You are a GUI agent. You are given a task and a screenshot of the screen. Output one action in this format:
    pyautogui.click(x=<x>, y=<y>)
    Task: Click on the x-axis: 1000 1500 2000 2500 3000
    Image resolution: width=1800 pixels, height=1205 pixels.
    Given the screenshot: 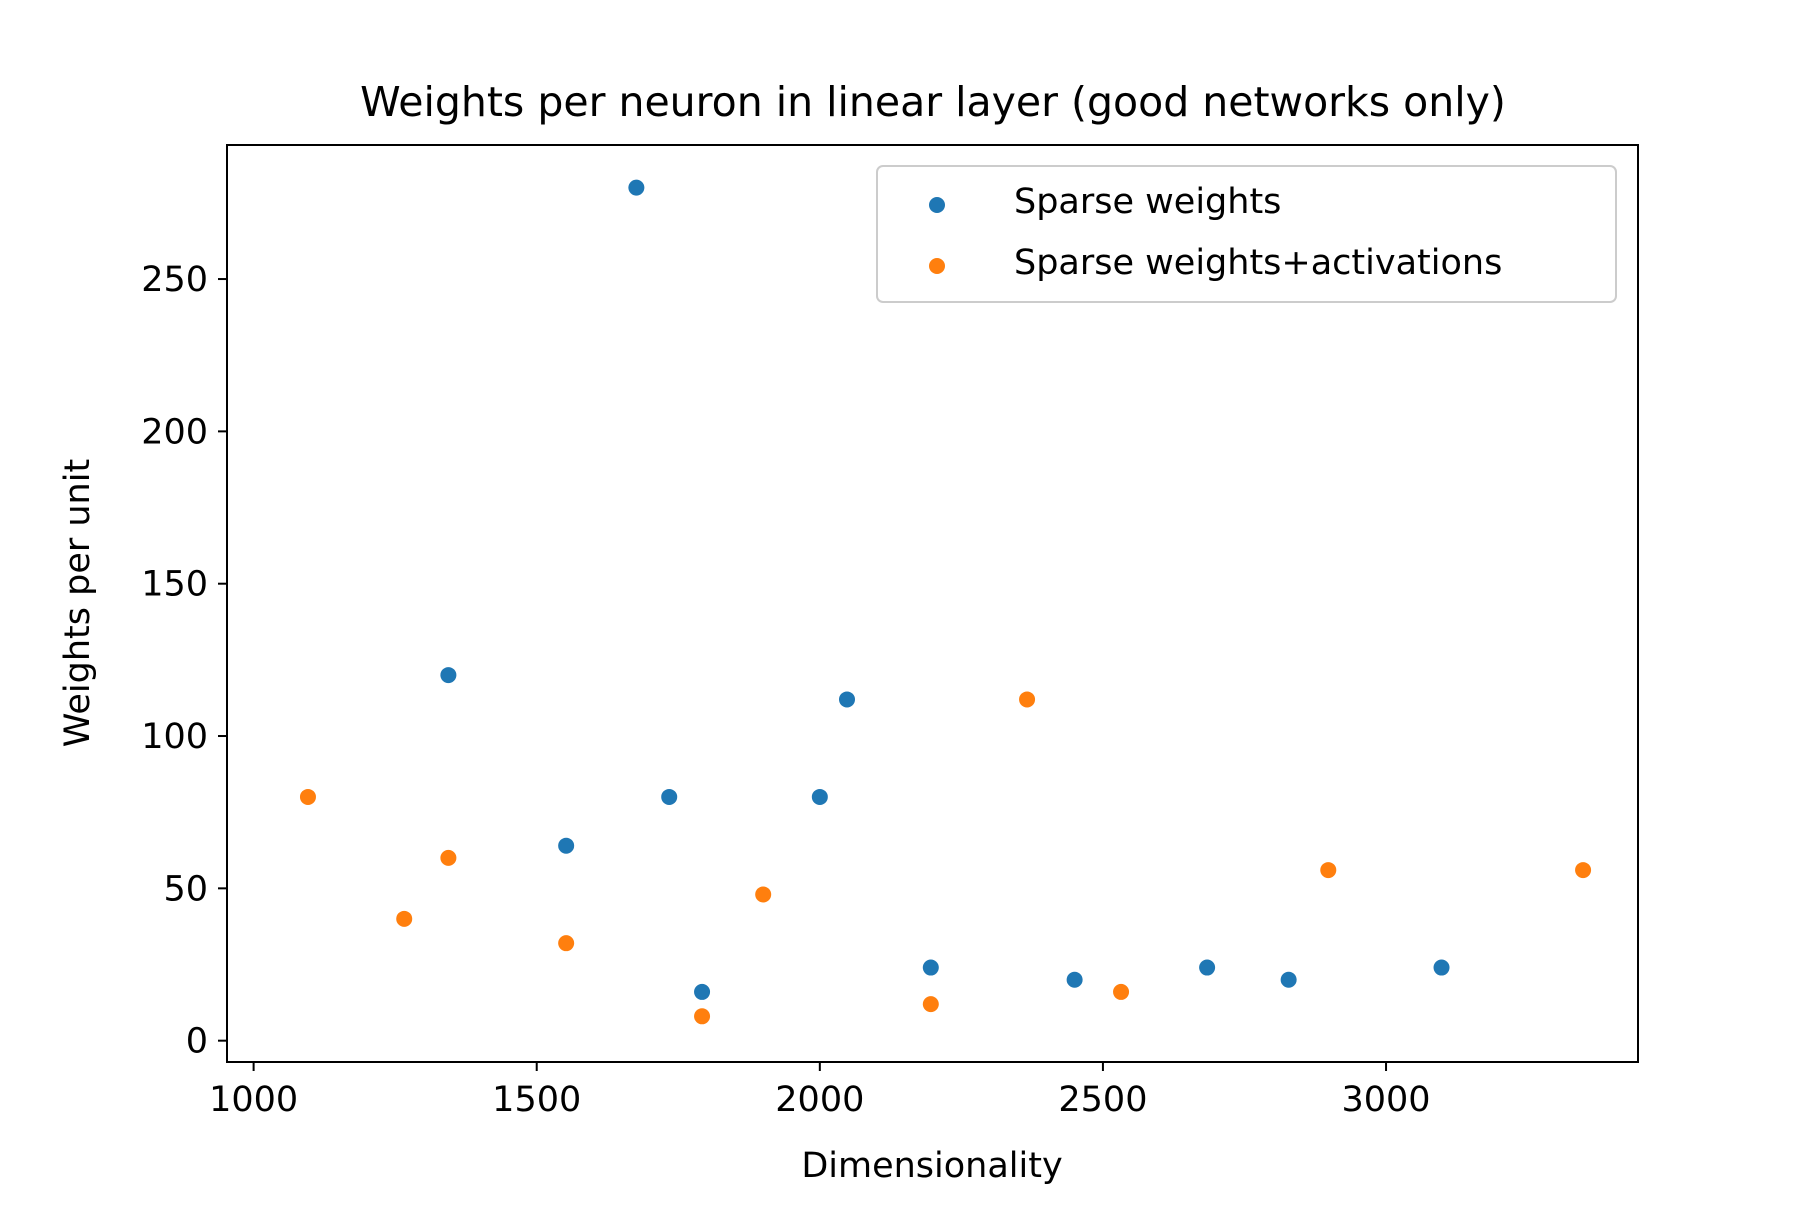 What is the action you would take?
    pyautogui.click(x=820, y=1091)
    